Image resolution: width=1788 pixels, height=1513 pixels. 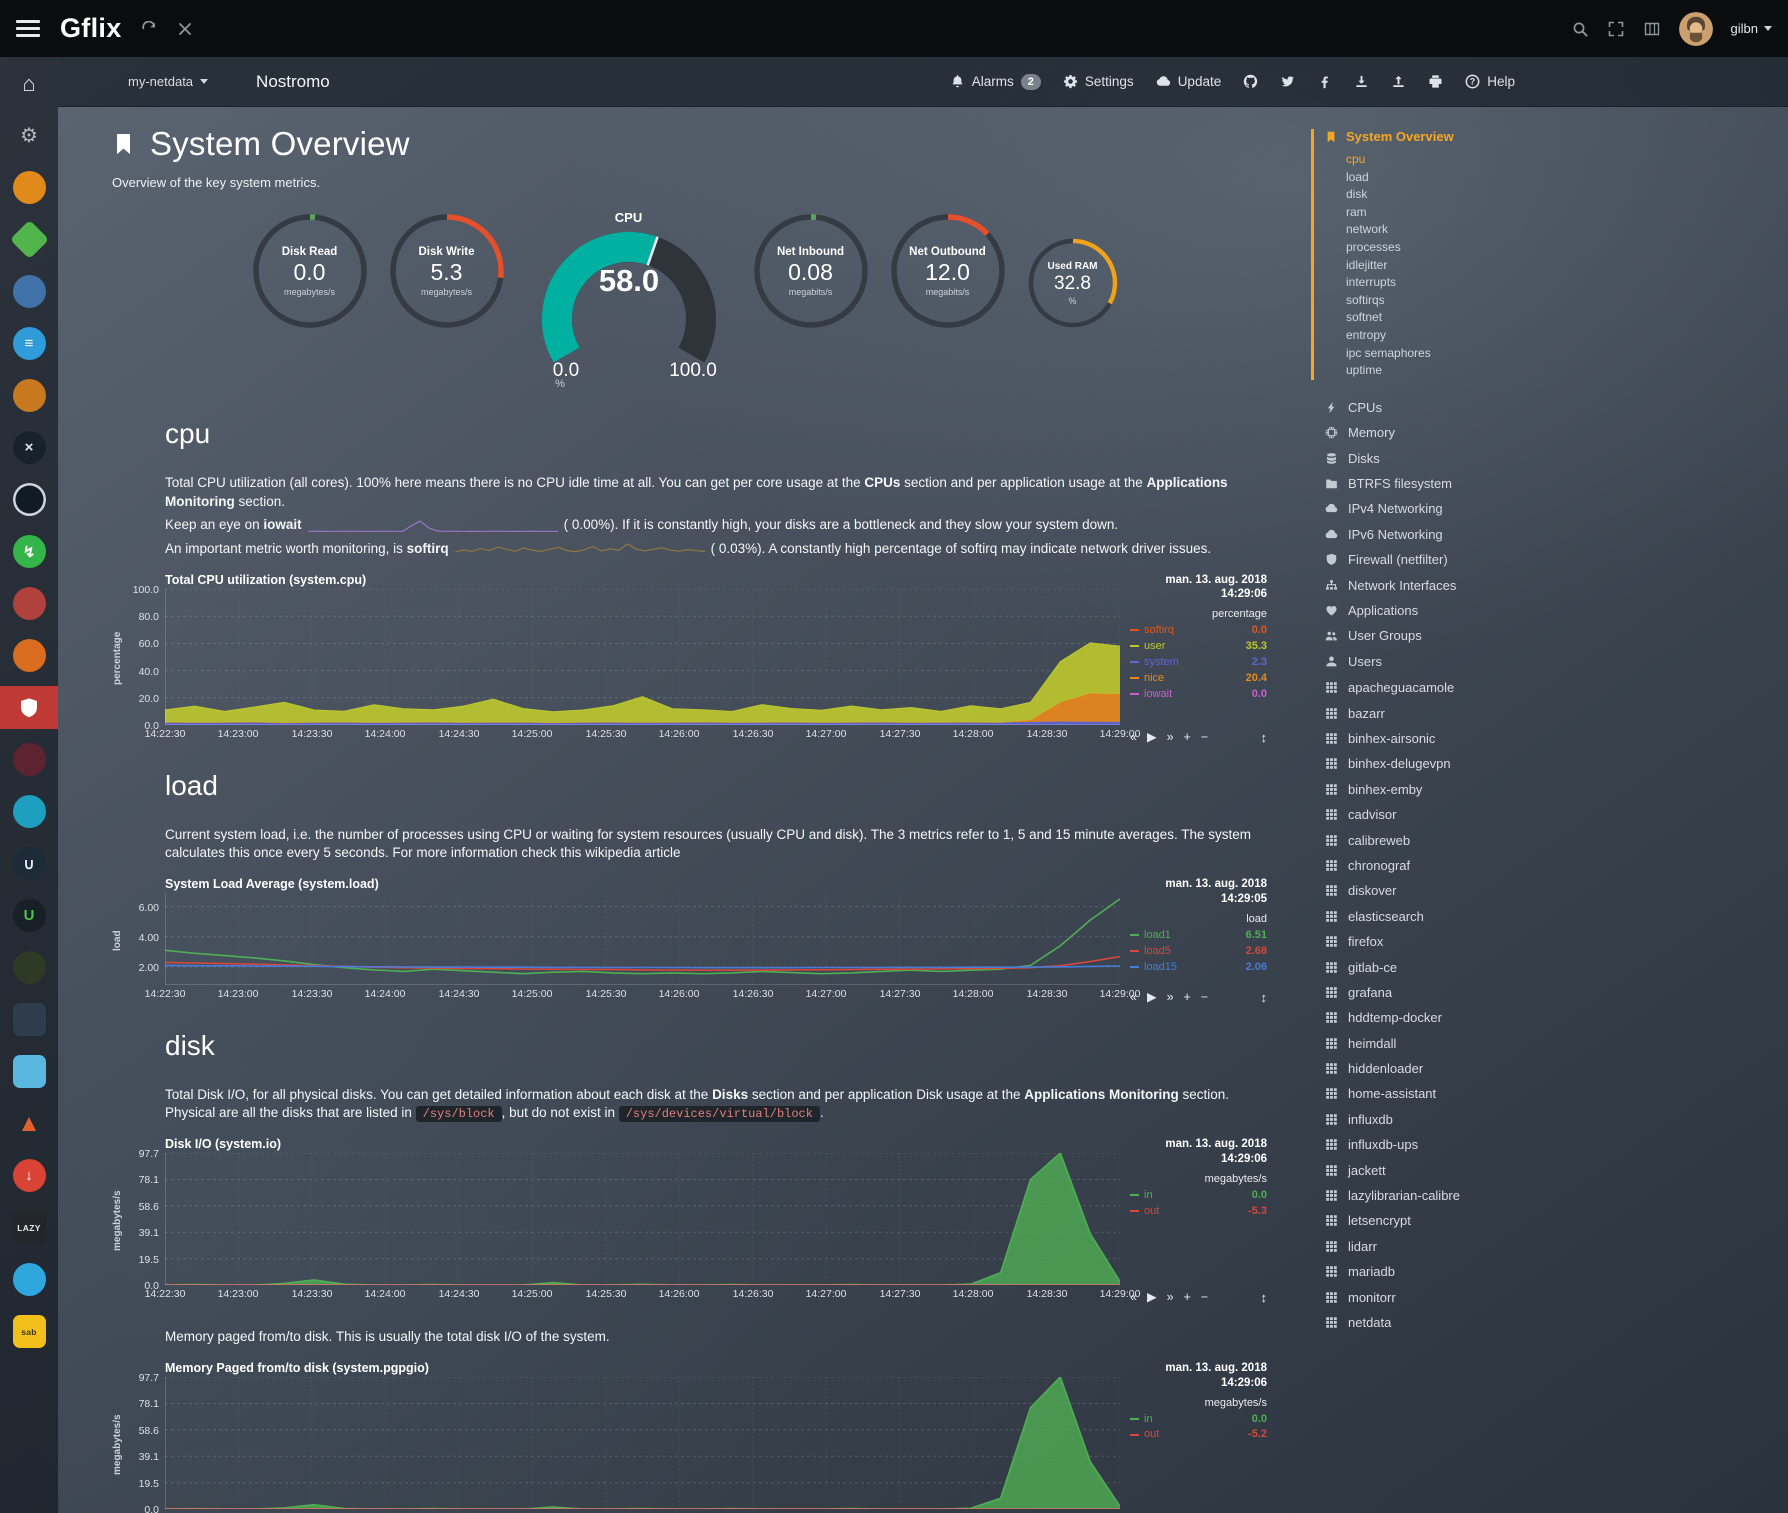 I want to click on sidebar-app-chronograf: chronograf, so click(x=1450, y=865).